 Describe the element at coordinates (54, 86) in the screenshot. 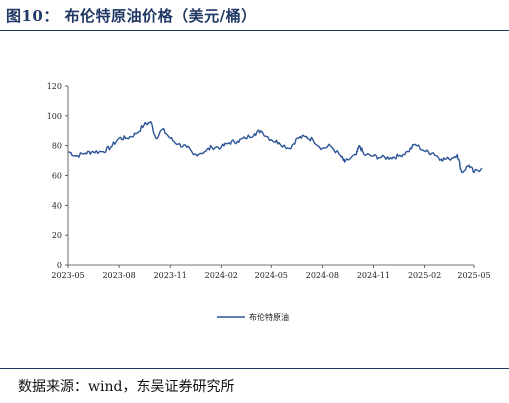

I see `y-tick-label: 120` at that location.